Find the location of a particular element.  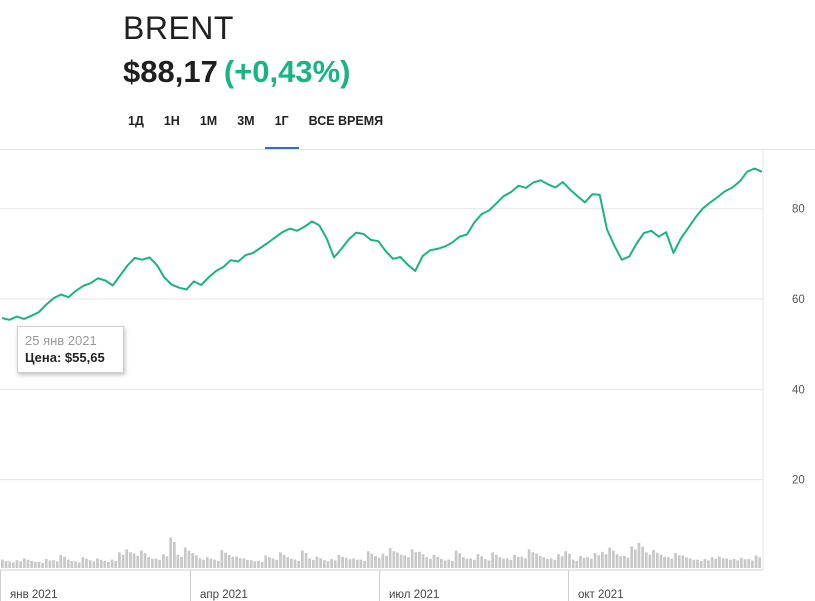

tooltip-date: 25 янв 2021 is located at coordinates (61, 340).